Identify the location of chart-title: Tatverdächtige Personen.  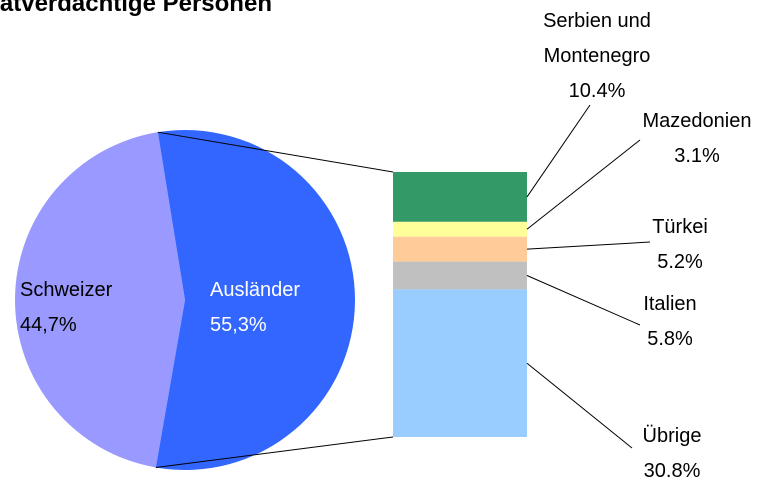
(136, 8).